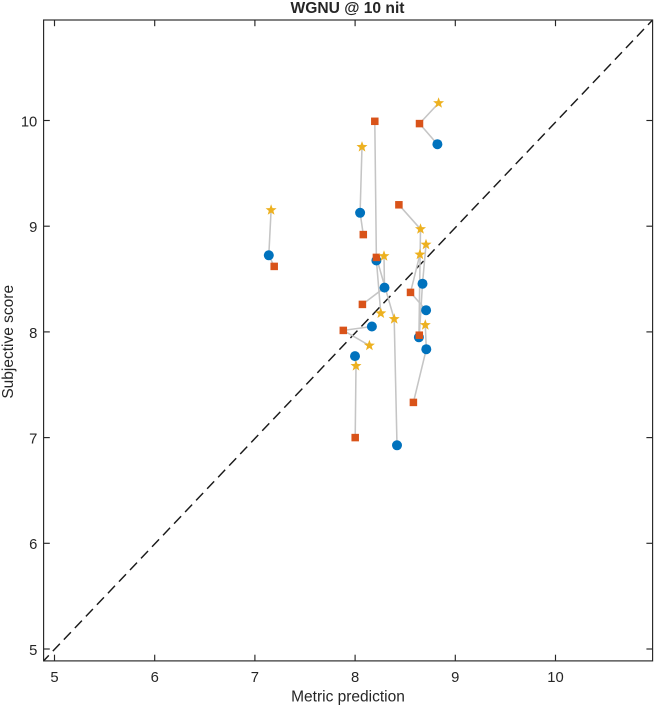 Image resolution: width=656 pixels, height=713 pixels. I want to click on svg-text: WGNU @ 10 nit, so click(348, 8).